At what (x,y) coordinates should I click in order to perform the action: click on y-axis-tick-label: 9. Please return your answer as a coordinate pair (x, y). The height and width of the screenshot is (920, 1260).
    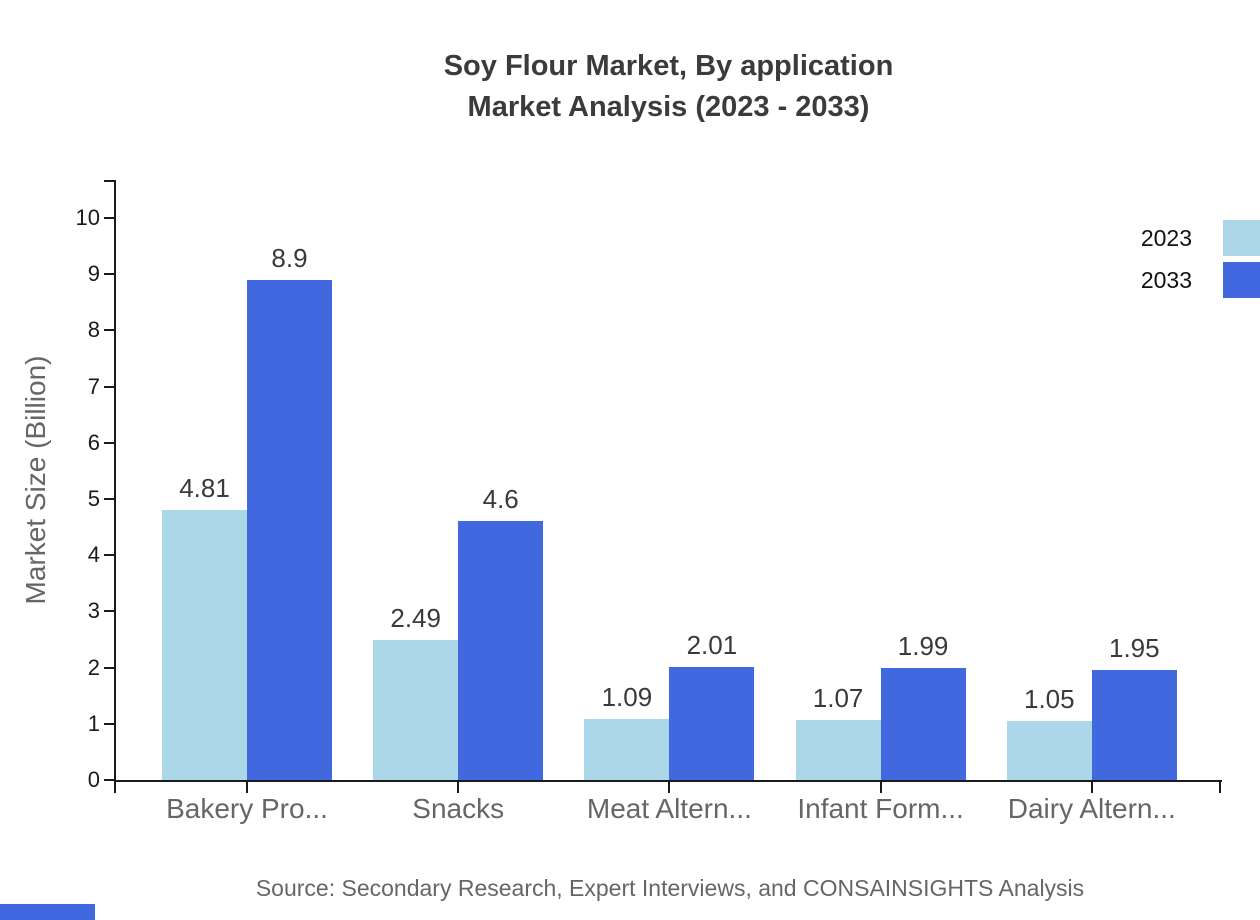
    Looking at the image, I should click on (93, 274).